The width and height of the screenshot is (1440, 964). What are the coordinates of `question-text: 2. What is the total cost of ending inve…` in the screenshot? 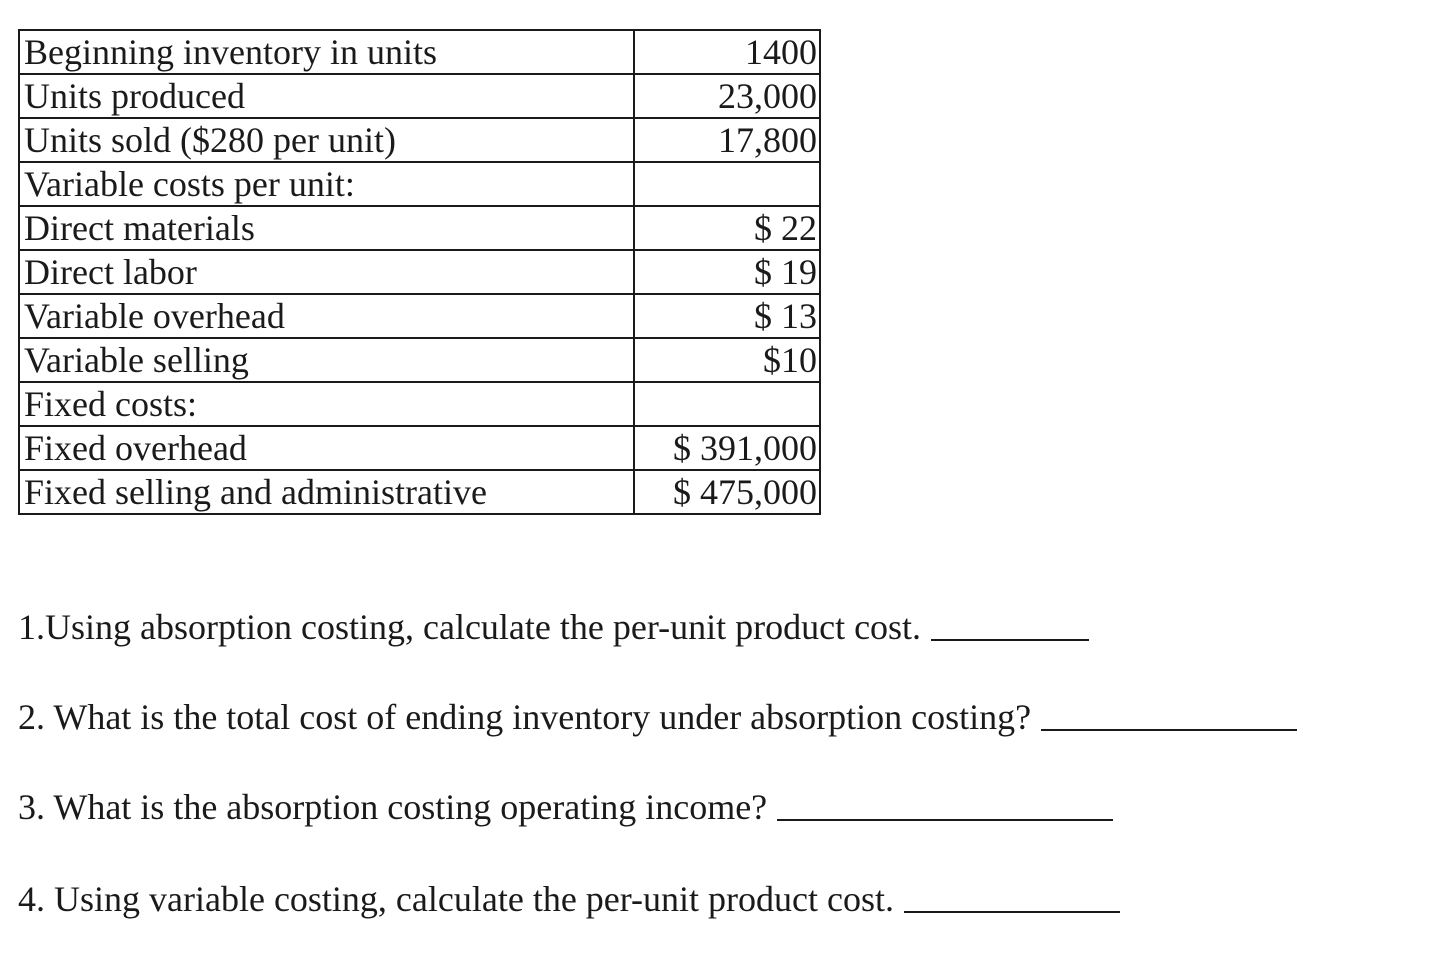 It's located at (525, 717).